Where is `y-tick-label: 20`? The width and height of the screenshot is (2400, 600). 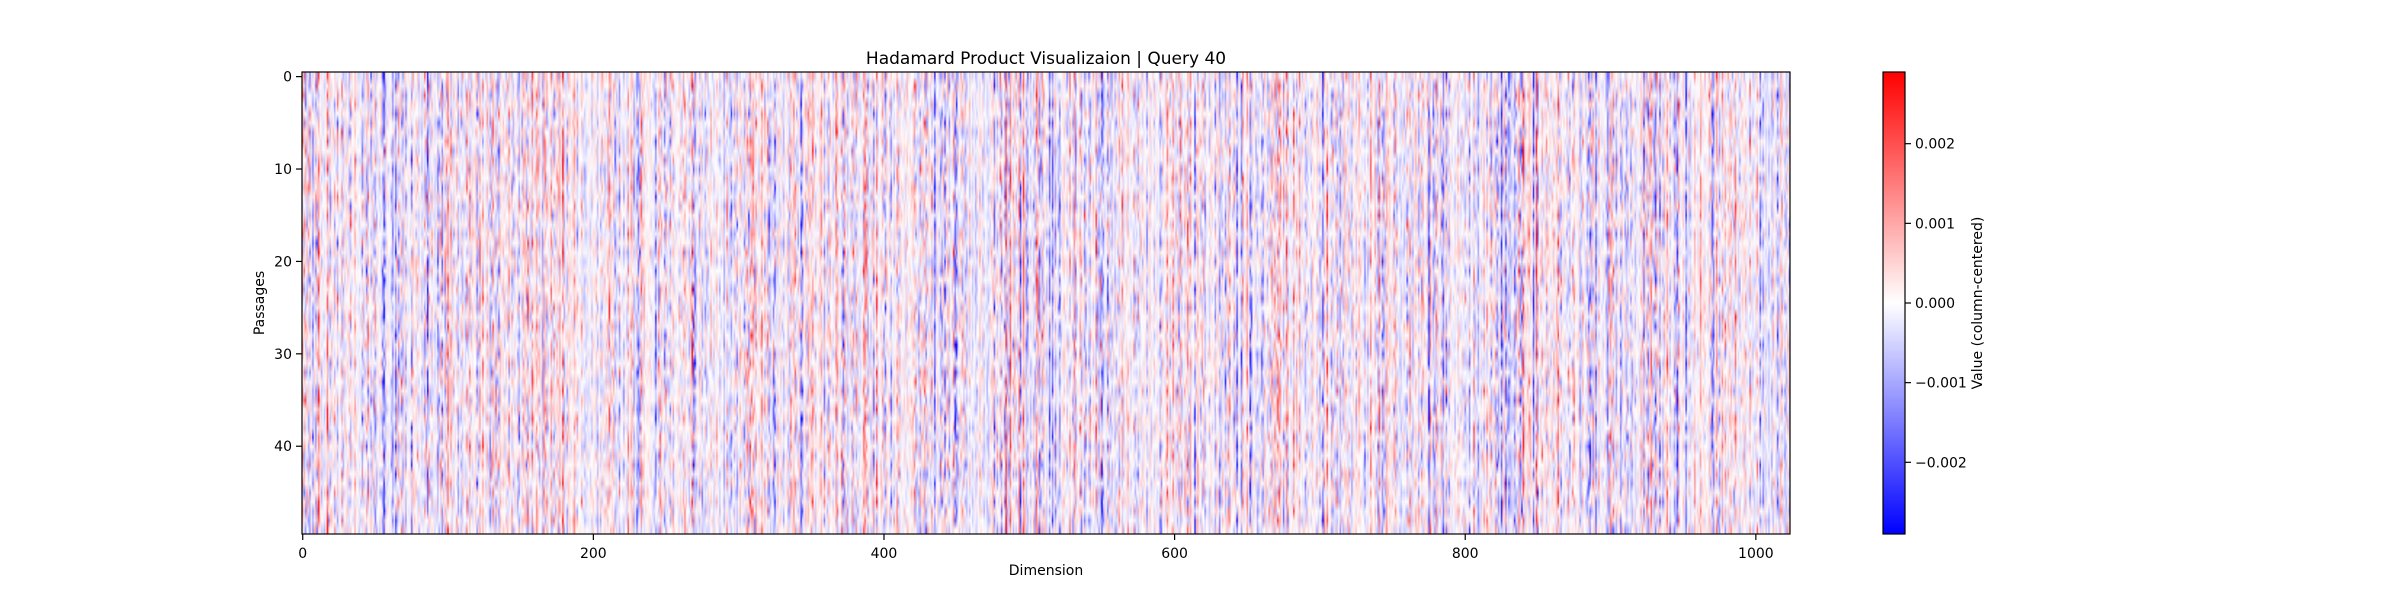 y-tick-label: 20 is located at coordinates (283, 262).